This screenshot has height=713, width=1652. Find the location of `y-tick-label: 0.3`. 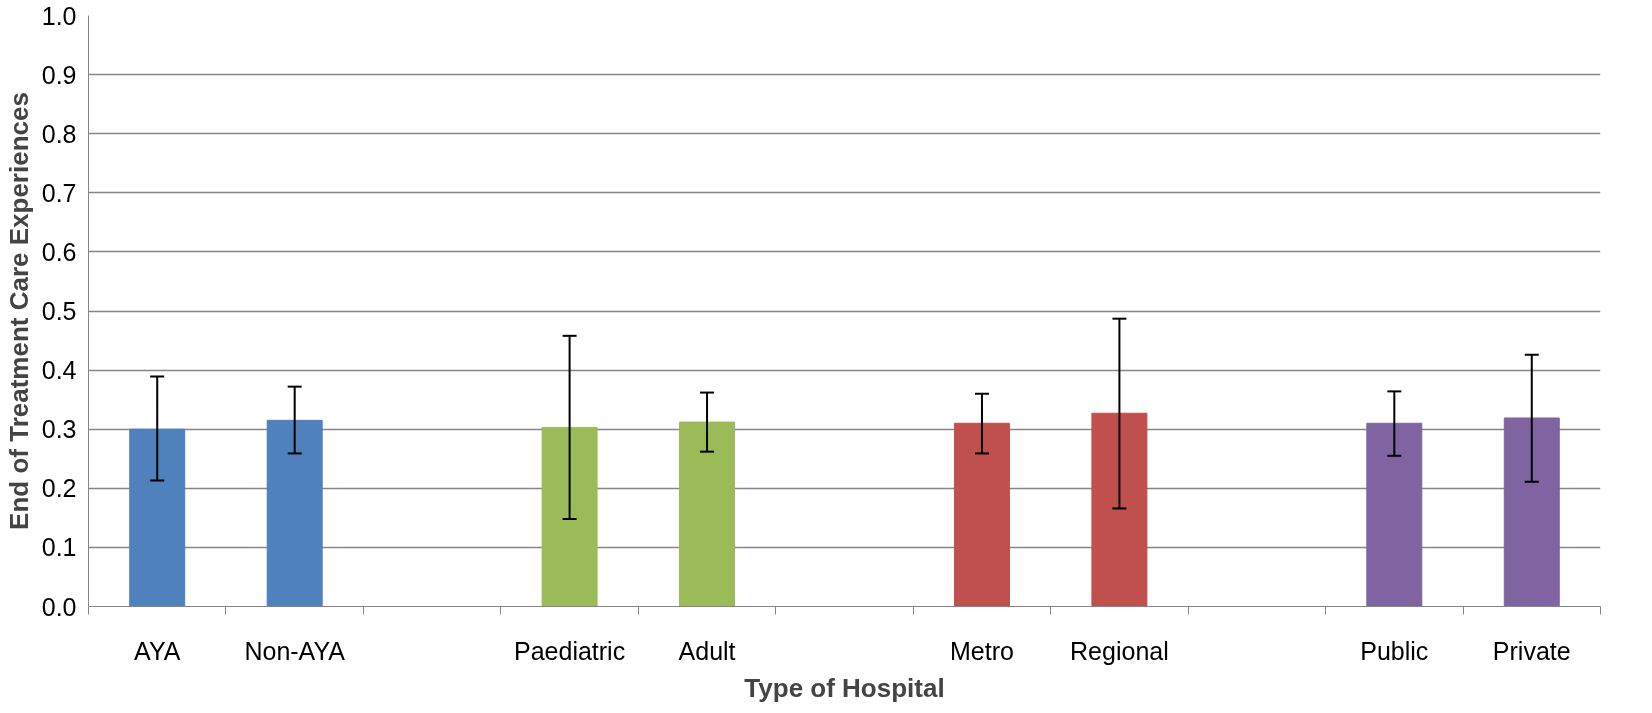

y-tick-label: 0.3 is located at coordinates (59, 429).